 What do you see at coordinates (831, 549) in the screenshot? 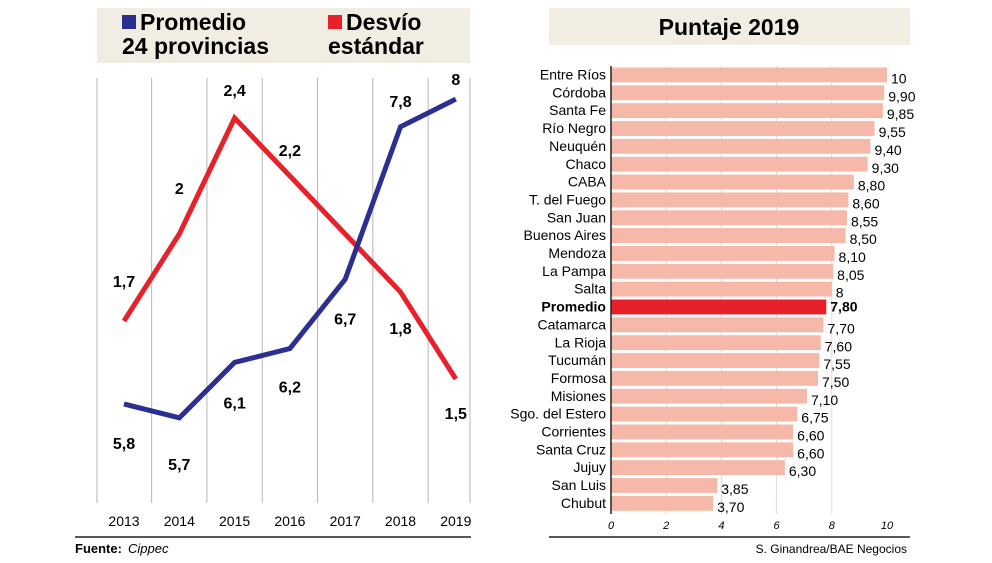
I see `footer-credit: S. Ginandrea/BAE Negocios` at bounding box center [831, 549].